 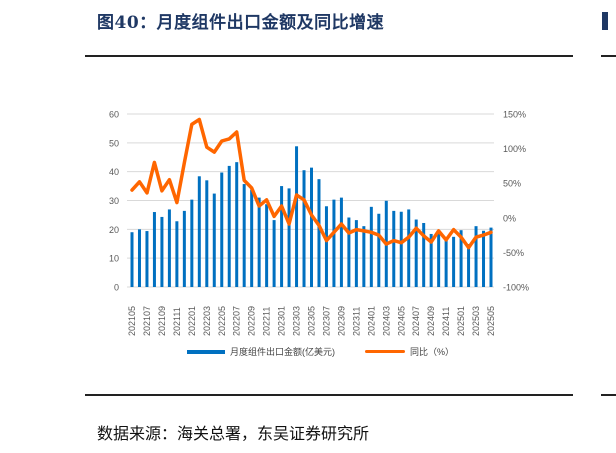 I want to click on x-axis-tick: 202111, so click(x=177, y=321).